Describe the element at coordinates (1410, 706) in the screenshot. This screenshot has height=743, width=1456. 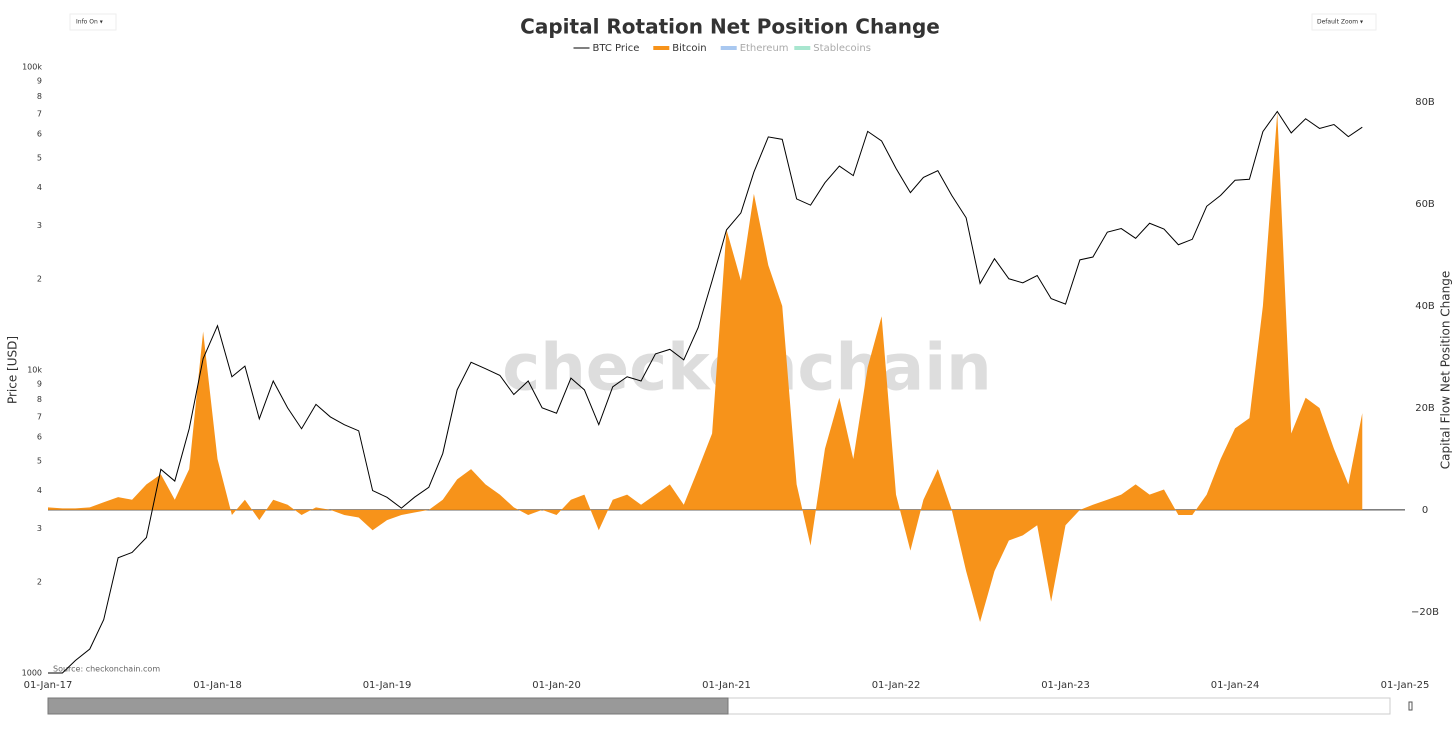
I see `slider-handle` at that location.